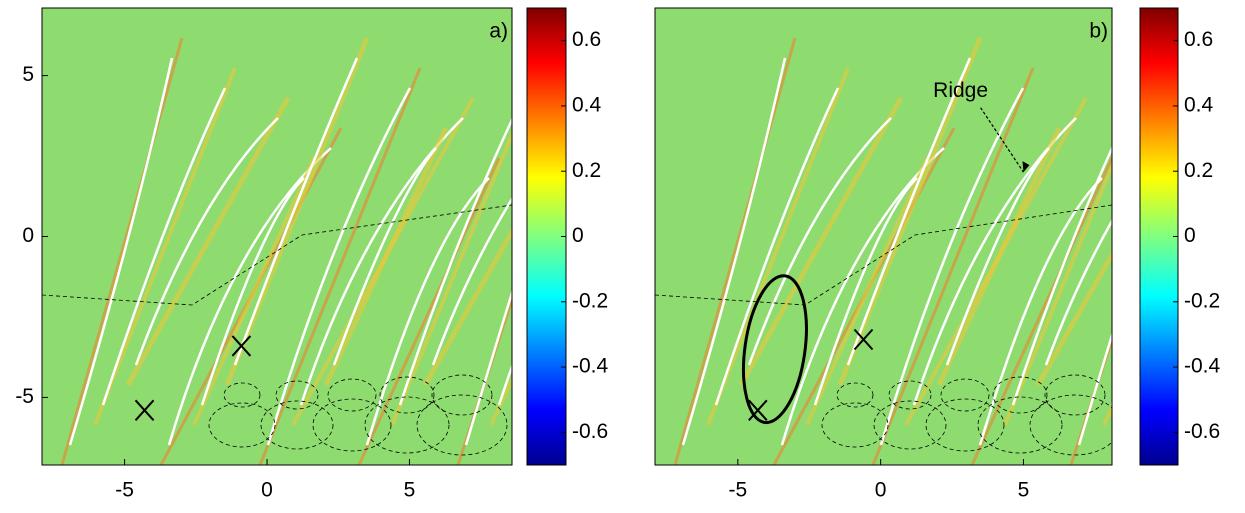 The height and width of the screenshot is (513, 1245). I want to click on panel-label: a), so click(498, 31).